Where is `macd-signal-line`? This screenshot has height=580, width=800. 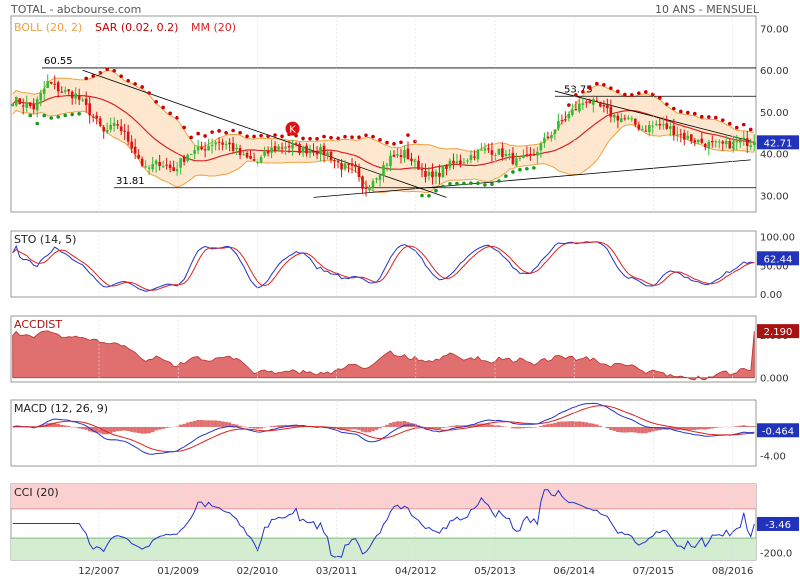
macd-signal-line is located at coordinates (383, 429).